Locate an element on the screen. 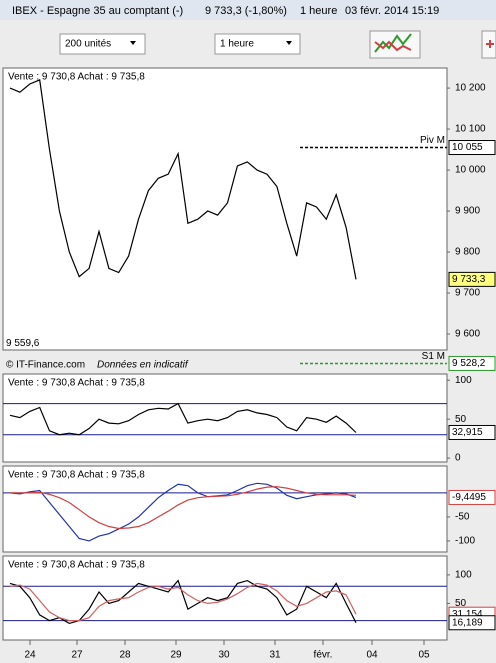 The width and height of the screenshot is (496, 663). value-box-label: 9 528,2 is located at coordinates (469, 363).